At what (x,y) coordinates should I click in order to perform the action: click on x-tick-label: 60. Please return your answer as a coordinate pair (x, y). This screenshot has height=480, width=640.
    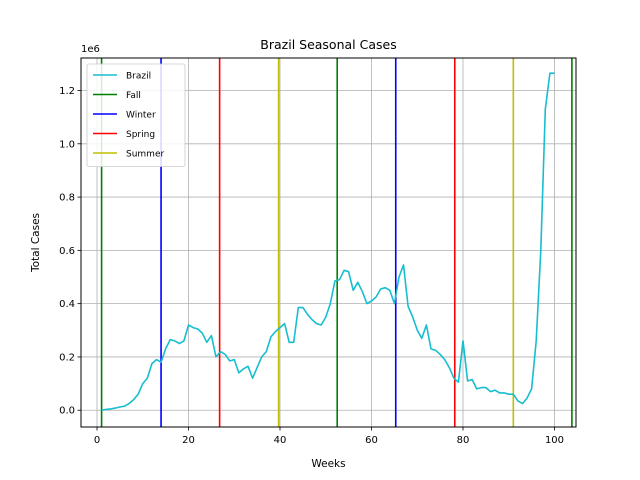
    Looking at the image, I should click on (371, 440).